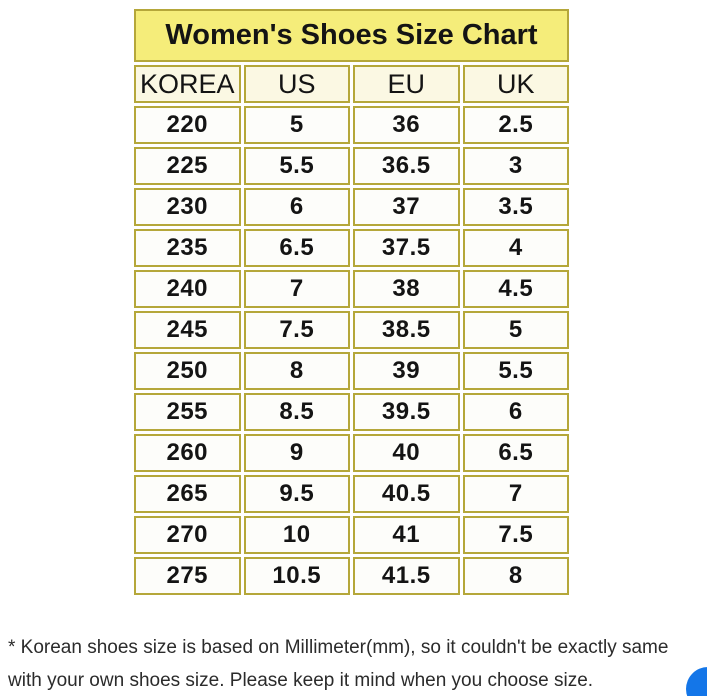 This screenshot has width=707, height=696. I want to click on page-title: Women's Shoes Size Chart, so click(351, 35).